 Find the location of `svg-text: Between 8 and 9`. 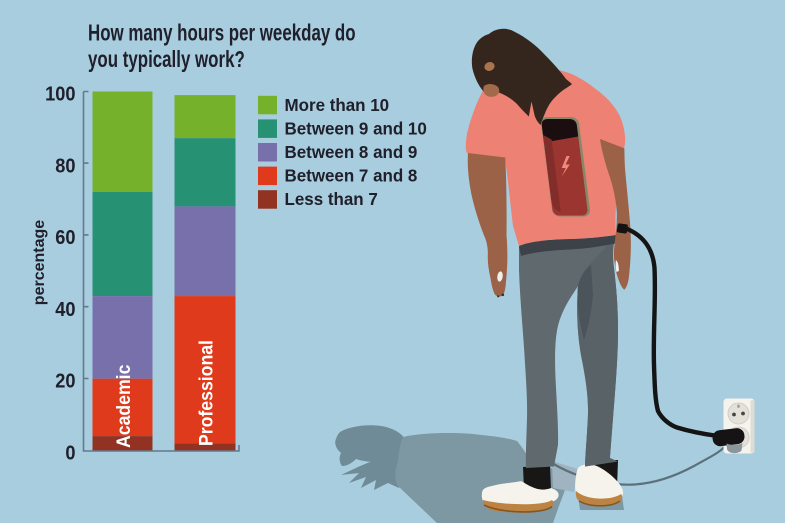

svg-text: Between 8 and 9 is located at coordinates (351, 152).